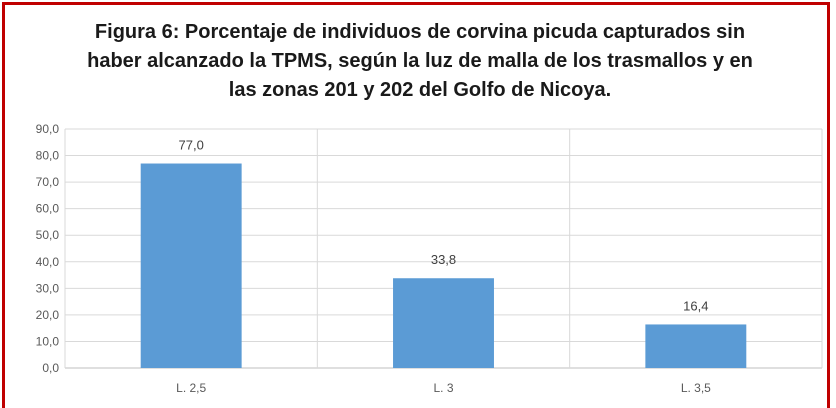 The image size is (836, 408). I want to click on x-tick-label: L. 3, so click(443, 388).